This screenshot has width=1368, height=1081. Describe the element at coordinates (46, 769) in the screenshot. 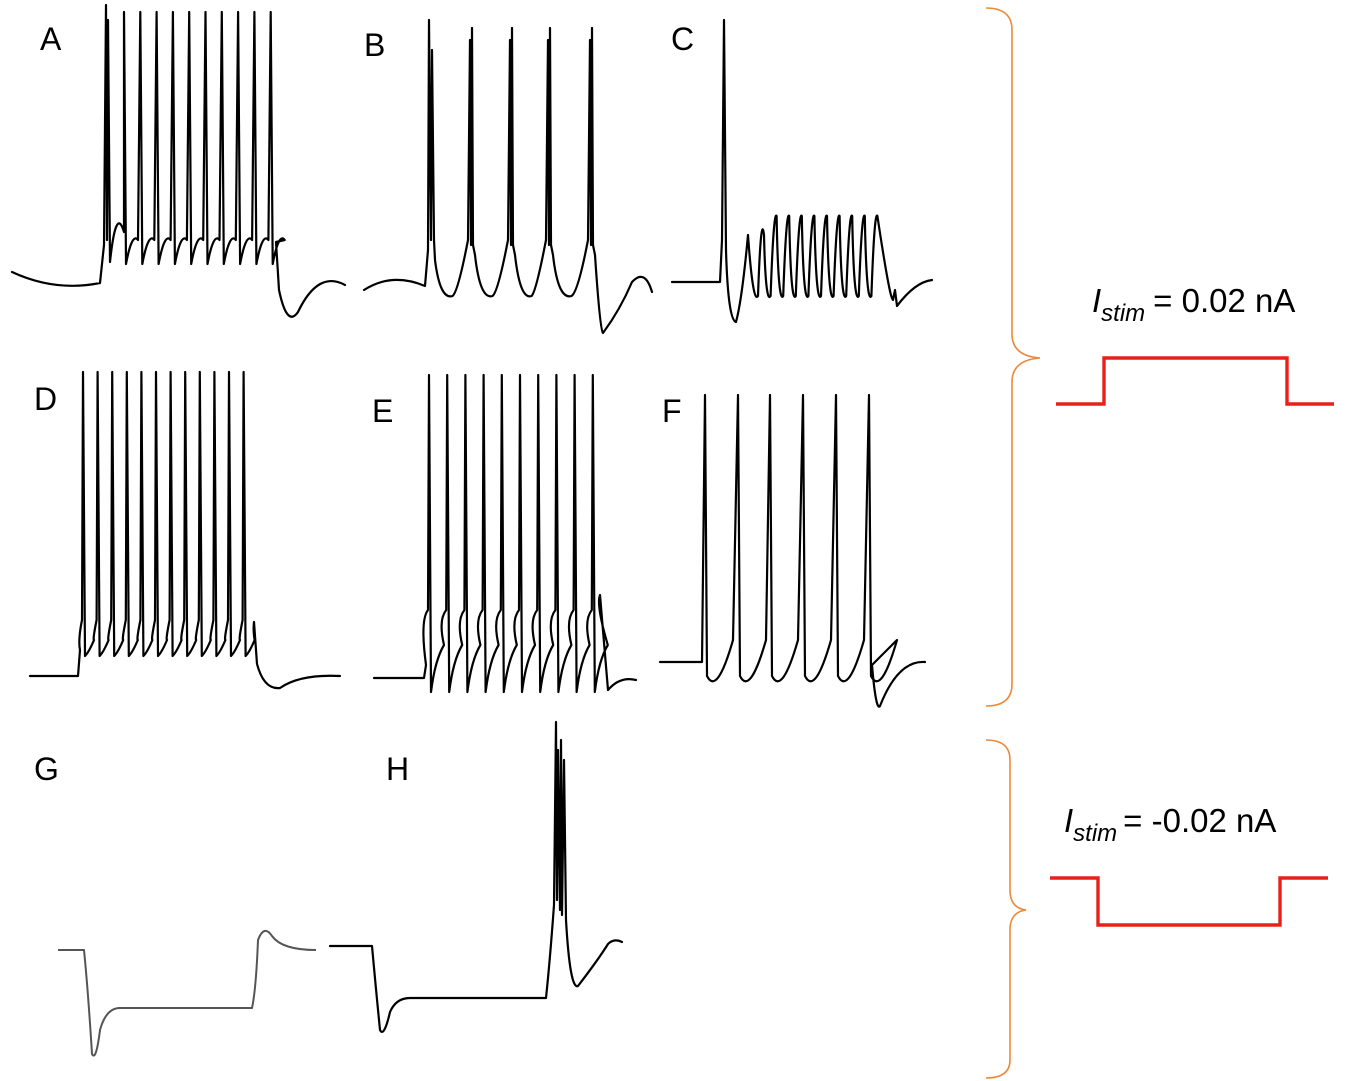

I see `panel-label-g: G` at that location.